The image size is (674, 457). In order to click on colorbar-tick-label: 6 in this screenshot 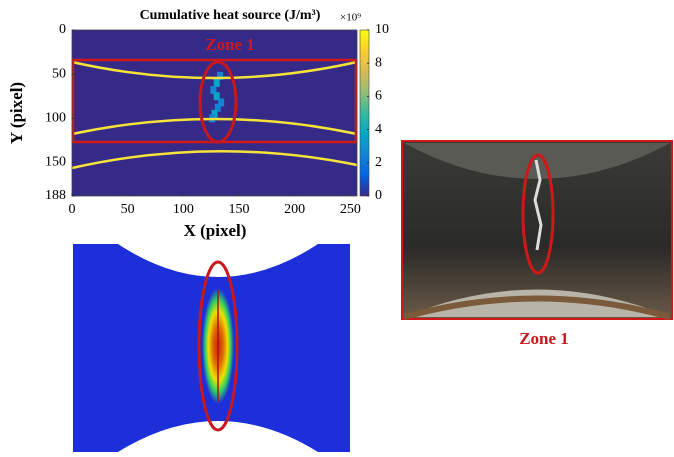, I will do `click(378, 96)`.